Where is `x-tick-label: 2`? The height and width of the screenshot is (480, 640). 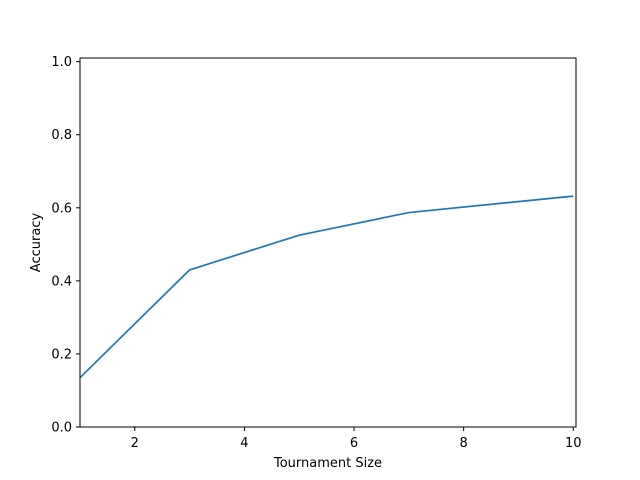
x-tick-label: 2 is located at coordinates (135, 443).